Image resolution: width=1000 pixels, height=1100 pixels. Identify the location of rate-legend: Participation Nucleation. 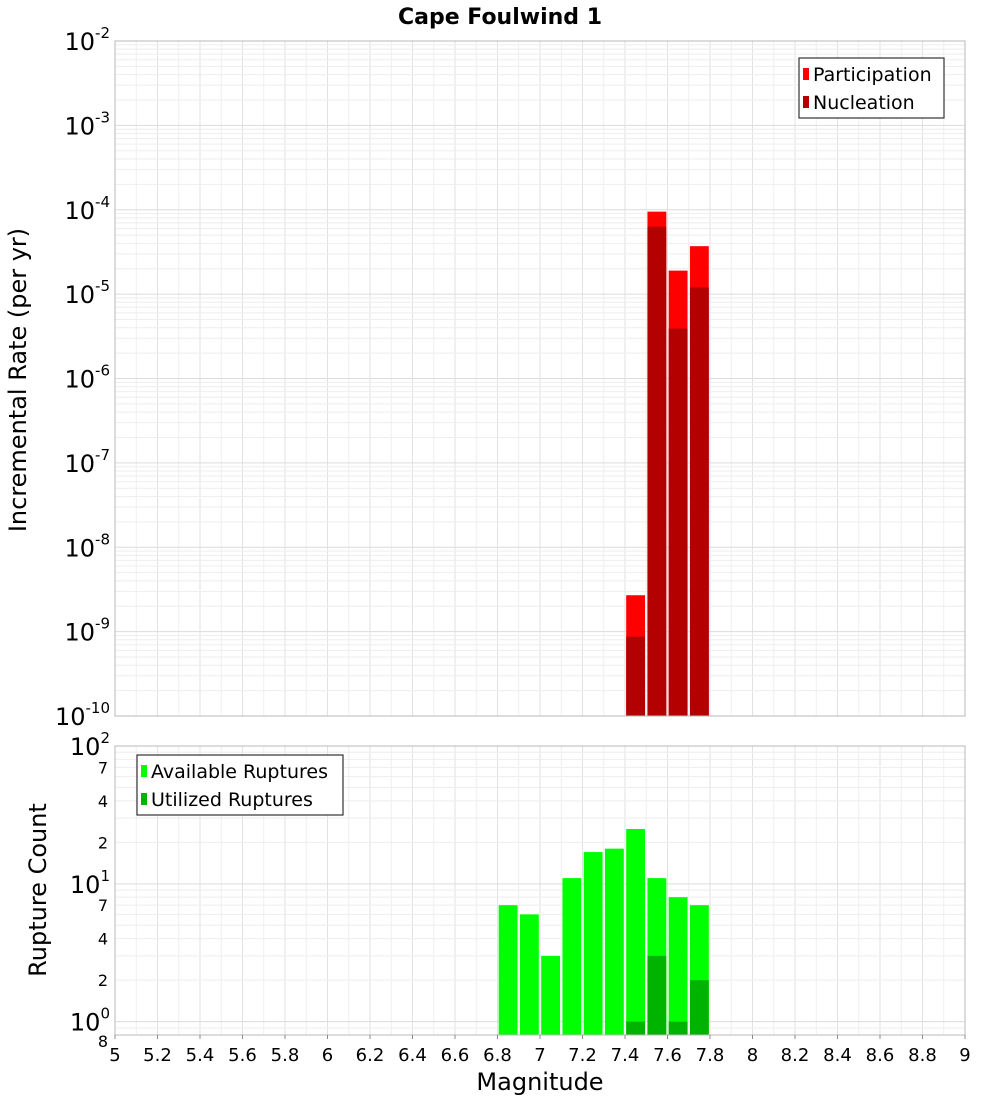
(871, 88).